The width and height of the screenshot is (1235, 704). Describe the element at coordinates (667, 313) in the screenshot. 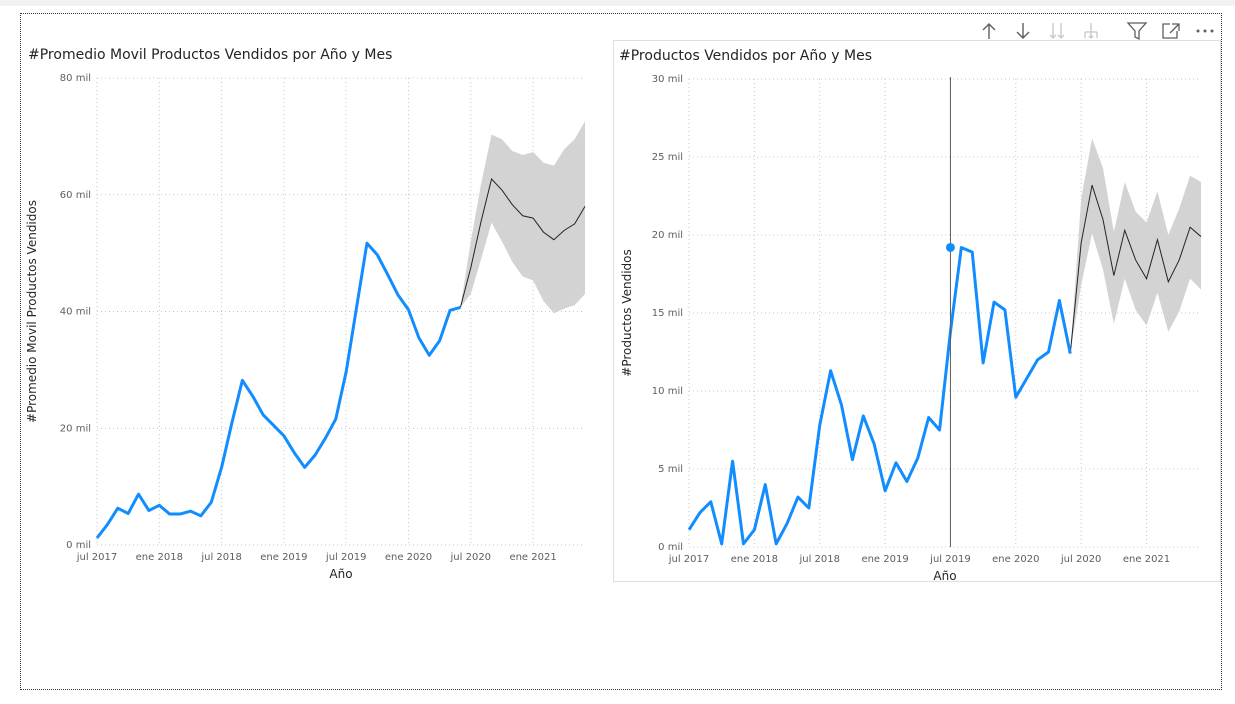

I see `y-tick-label: 15 mil` at that location.